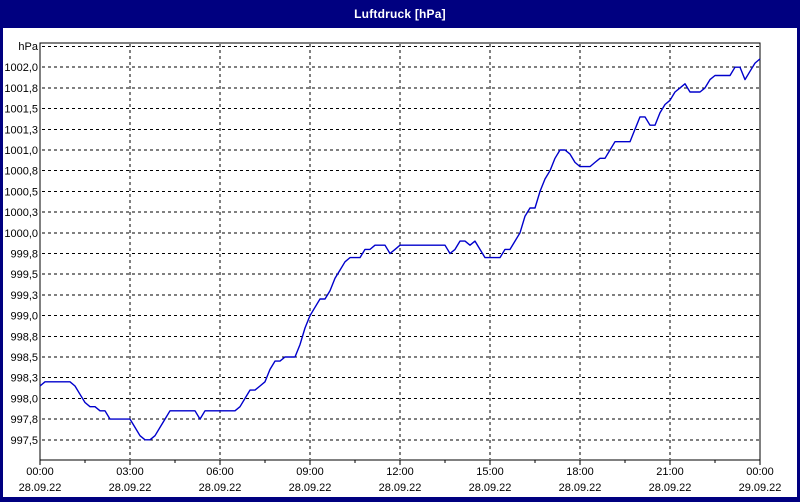 The height and width of the screenshot is (502, 800). What do you see at coordinates (21, 234) in the screenshot?
I see `y-axis-label: 1000,0` at bounding box center [21, 234].